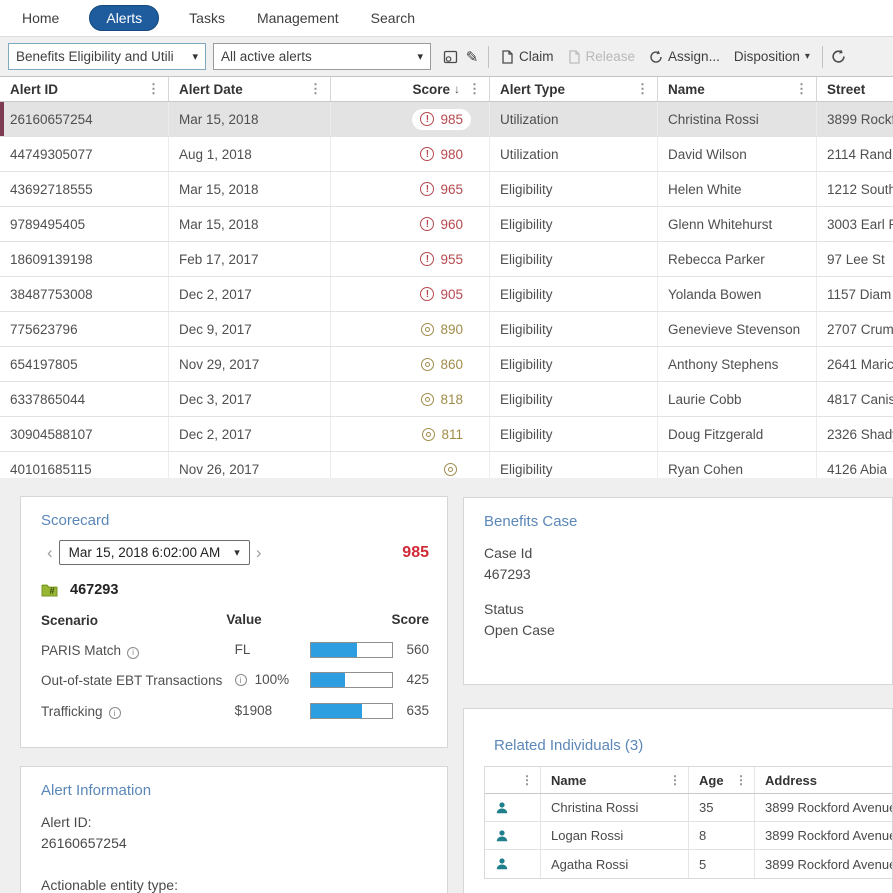  What do you see at coordinates (266, 56) in the screenshot?
I see `filter-select-value: All active alerts` at bounding box center [266, 56].